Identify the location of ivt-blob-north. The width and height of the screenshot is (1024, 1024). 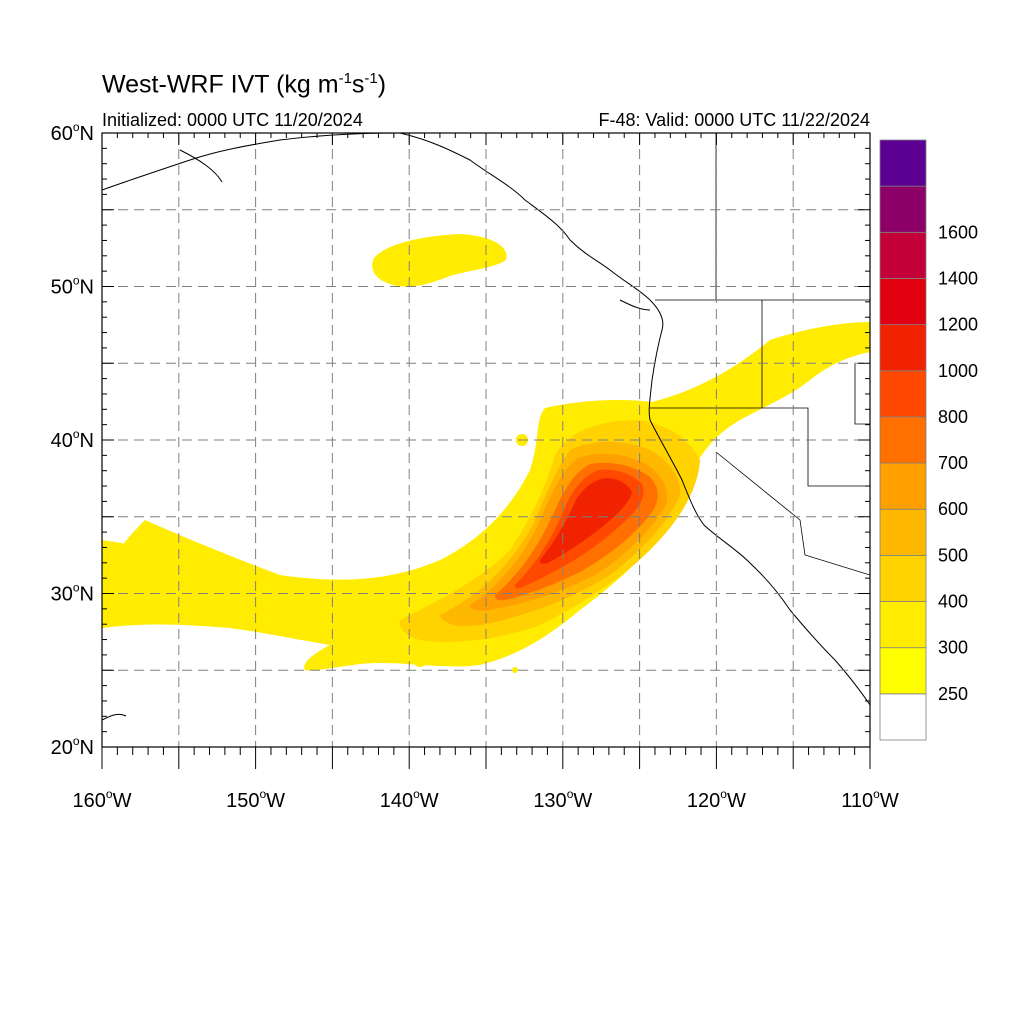
(439, 260).